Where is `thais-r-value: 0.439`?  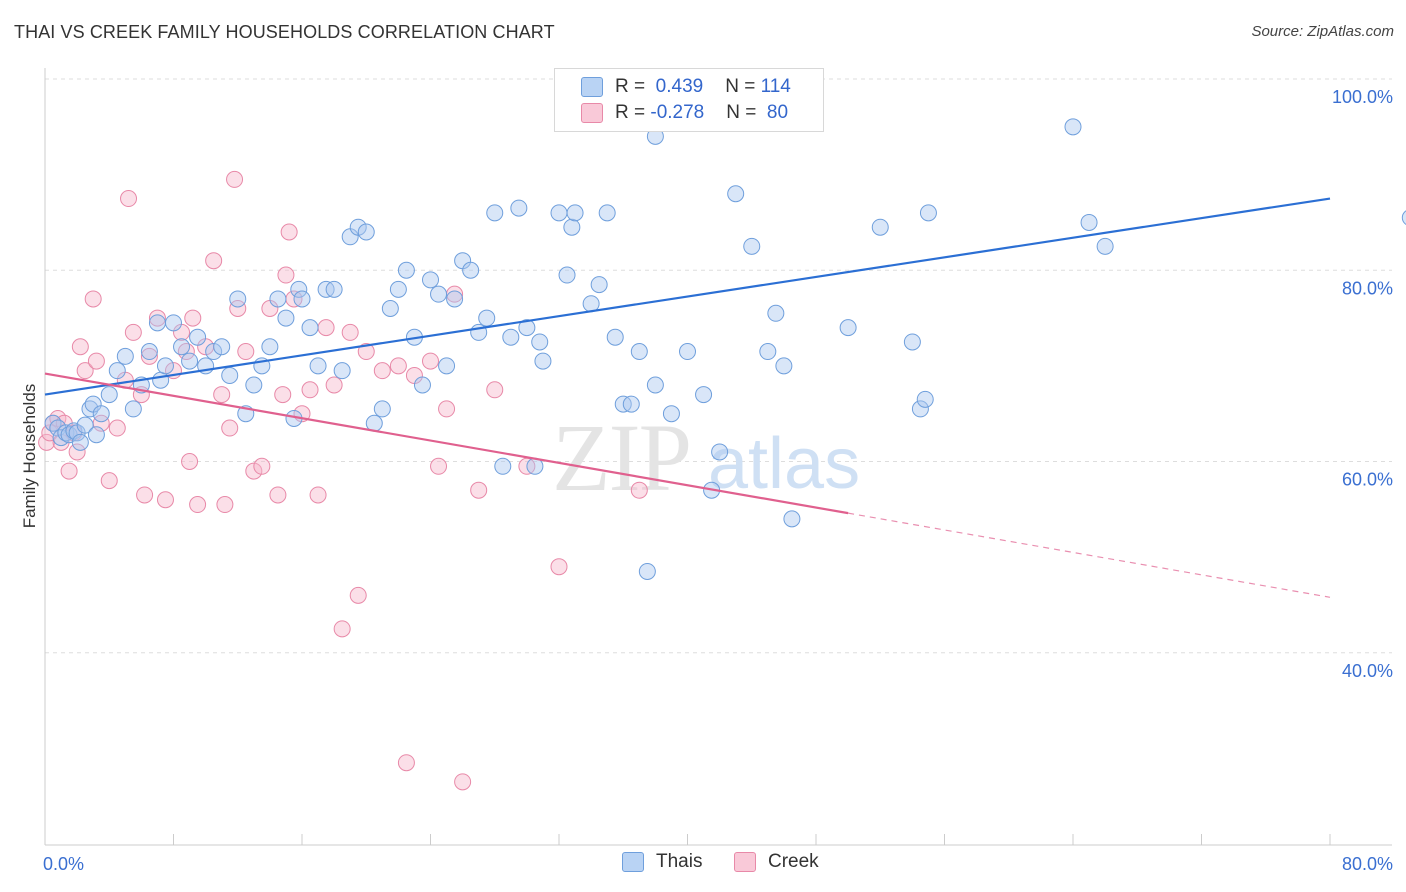 thais-r-value: 0.439 is located at coordinates (677, 86).